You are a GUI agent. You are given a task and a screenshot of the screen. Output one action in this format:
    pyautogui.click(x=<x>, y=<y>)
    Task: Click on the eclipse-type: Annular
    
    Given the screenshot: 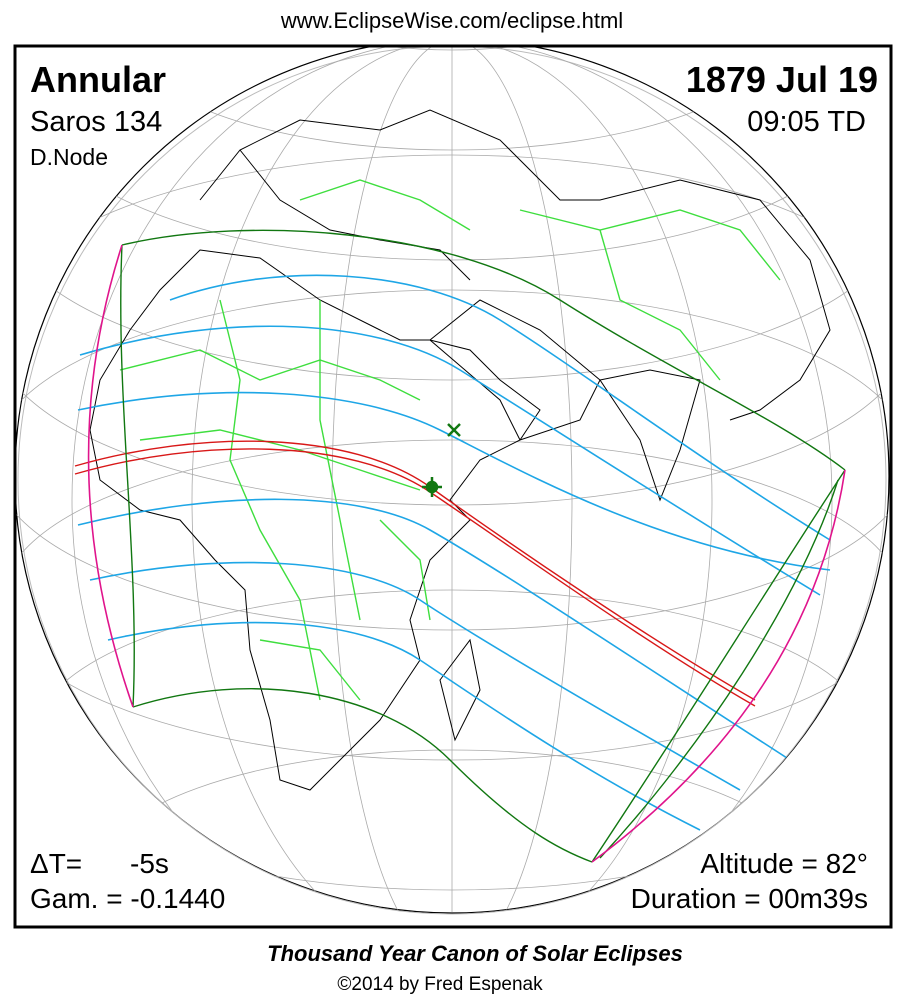 What is the action you would take?
    pyautogui.click(x=98, y=79)
    